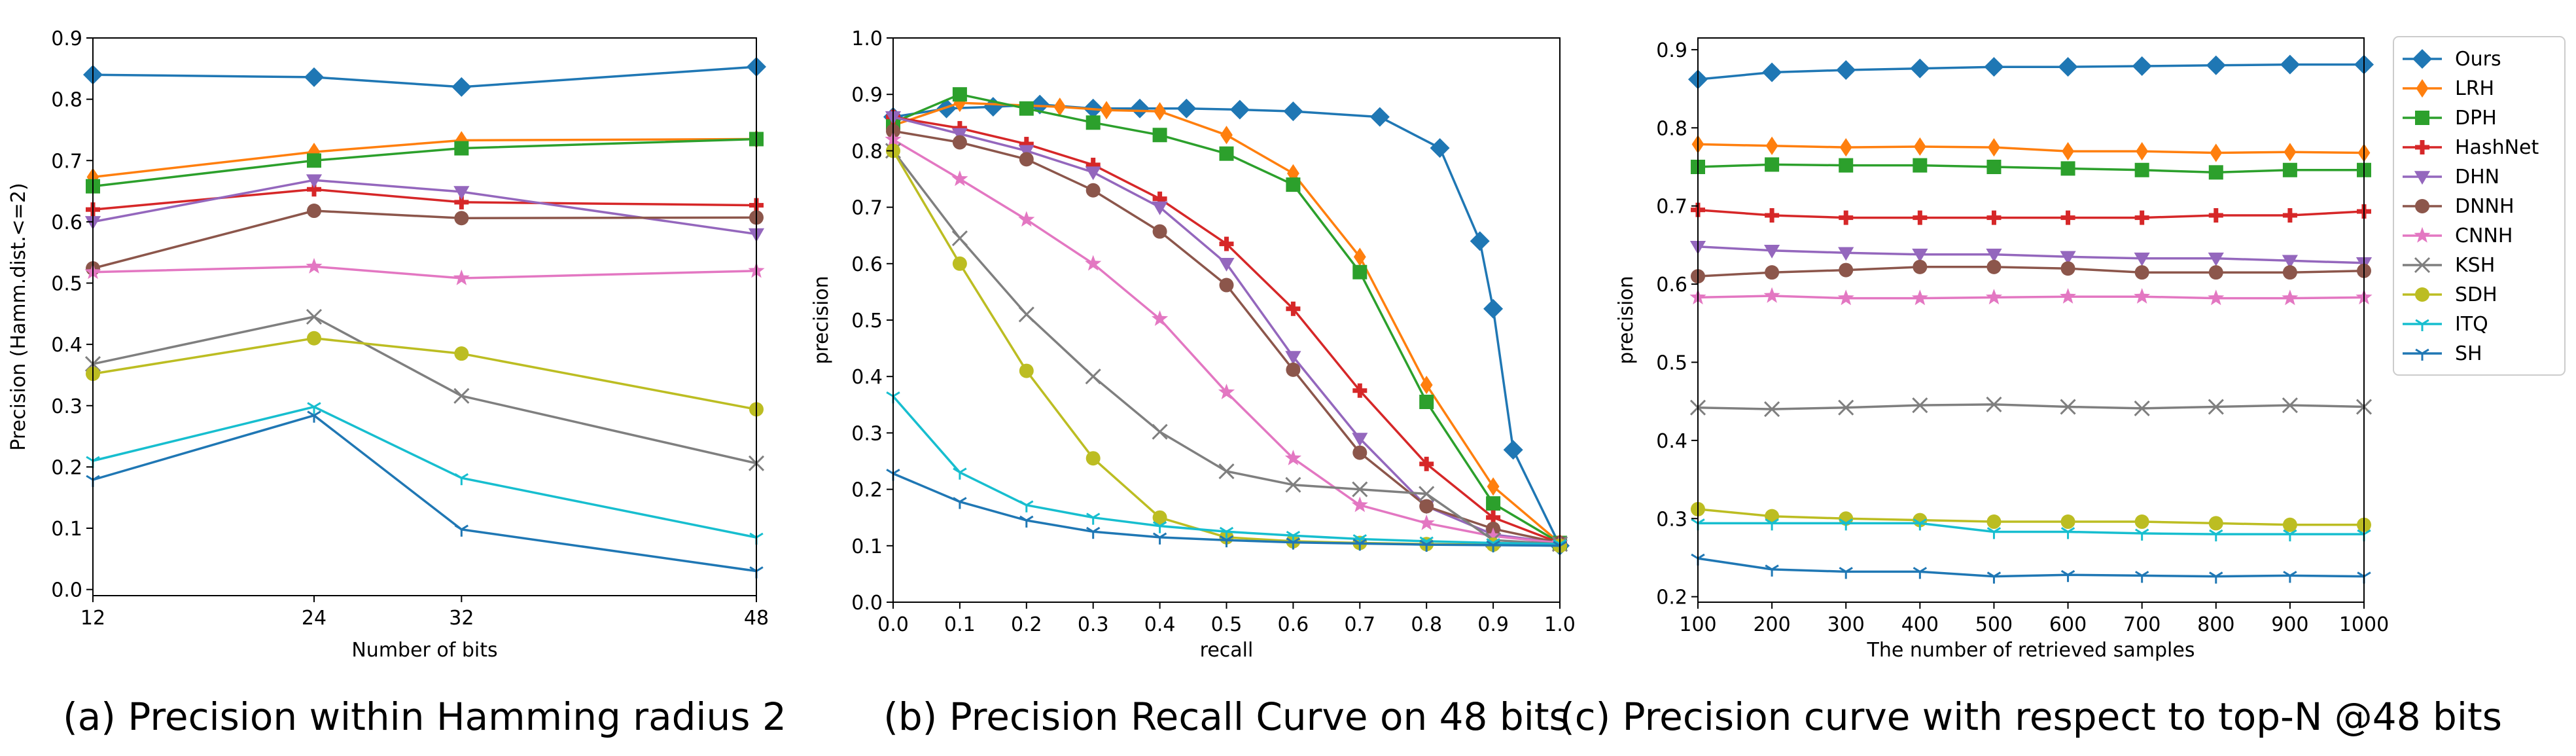 This screenshot has width=2576, height=756. I want to click on legend-item-lrh: LRH, so click(2448, 88).